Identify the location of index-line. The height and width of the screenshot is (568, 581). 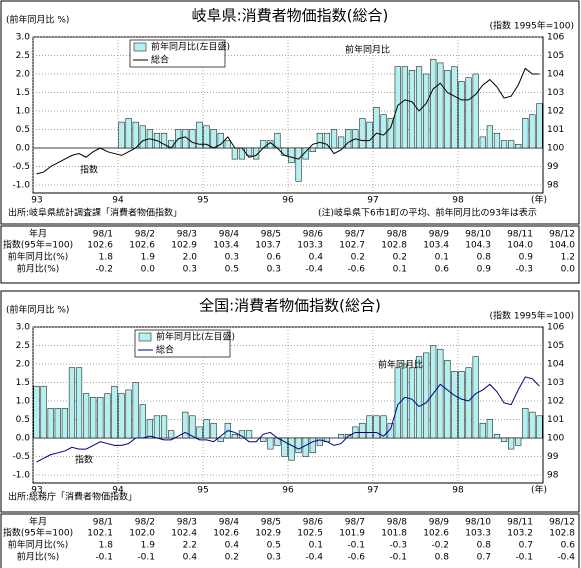
(288, 419).